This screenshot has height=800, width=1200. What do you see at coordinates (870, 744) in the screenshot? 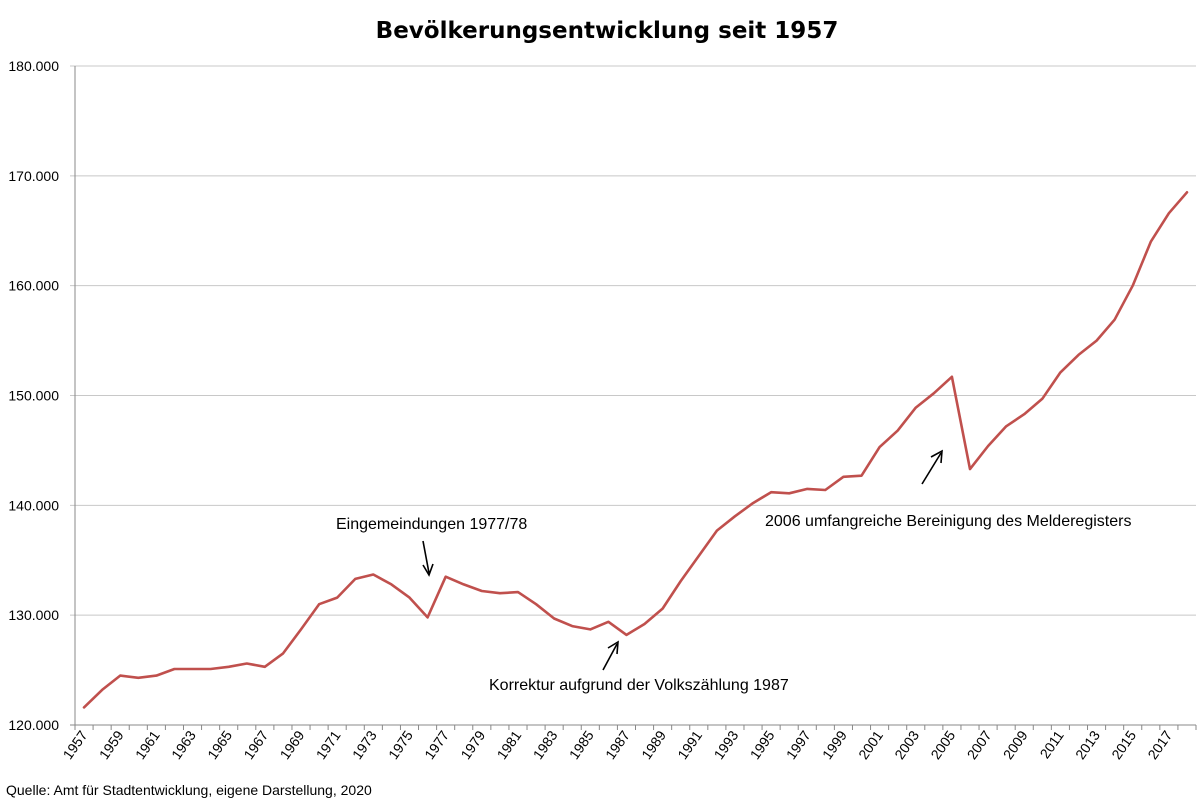
I see `x-tick-label: 2001` at bounding box center [870, 744].